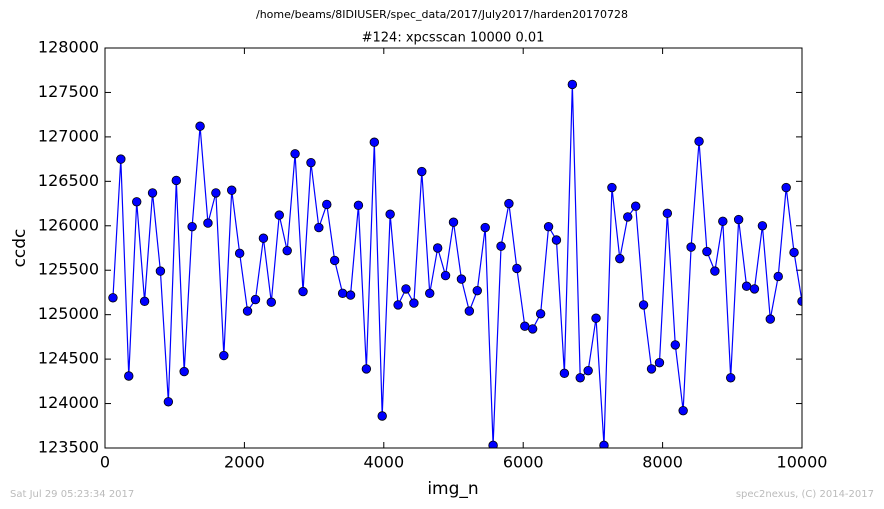 The width and height of the screenshot is (884, 509). Describe the element at coordinates (68, 224) in the screenshot. I see `y-tick-label: 126000` at that location.